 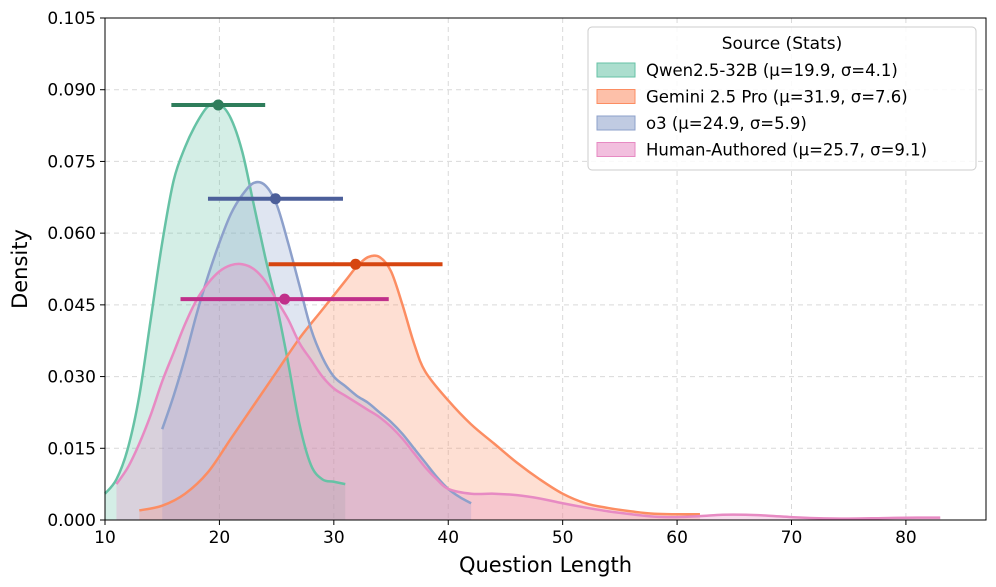 I want to click on mean-marker-qwen, so click(x=218, y=105).